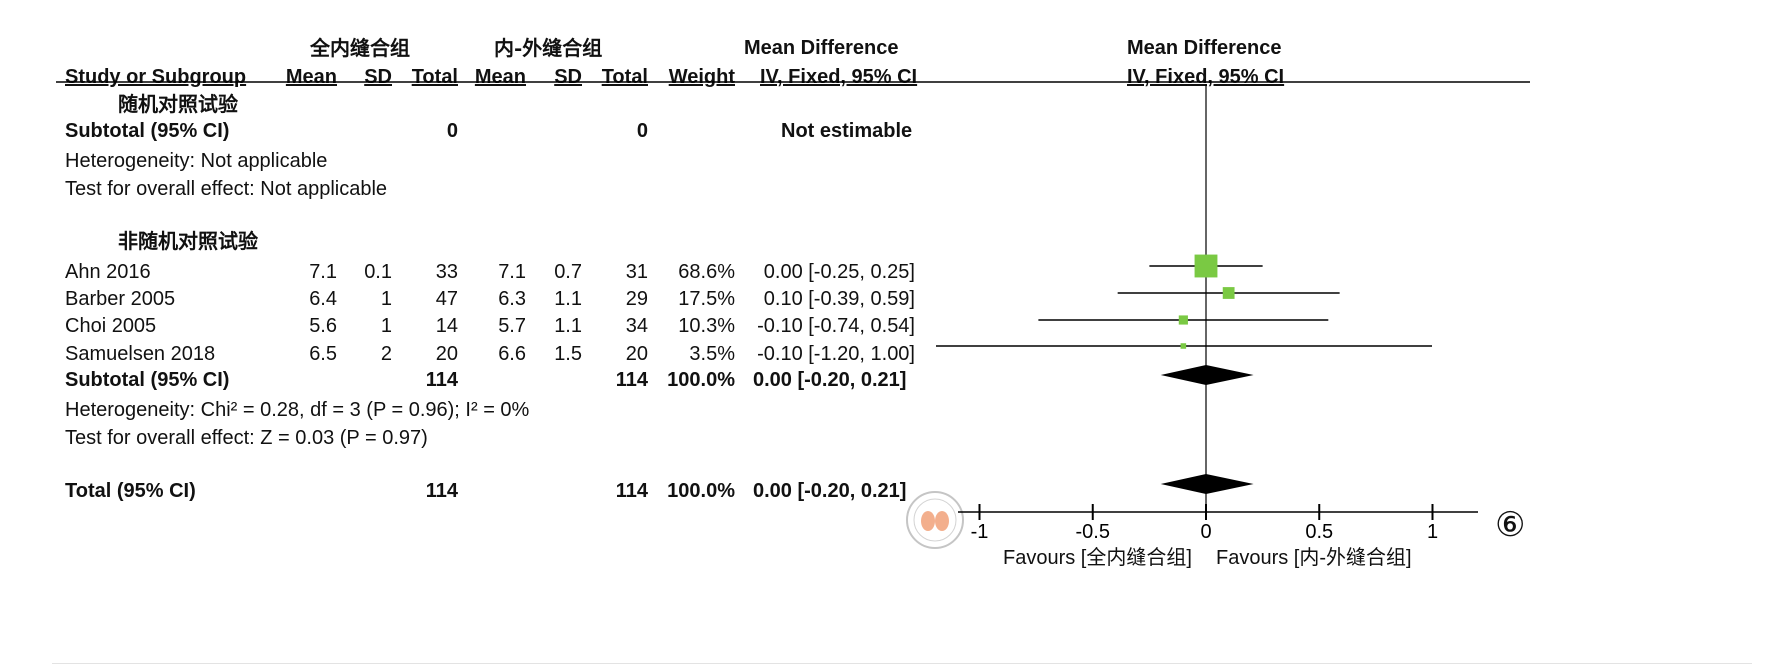 This screenshot has width=1786, height=671. Describe the element at coordinates (642, 131) in the screenshot. I see `subgroup1-total2: 0` at that location.